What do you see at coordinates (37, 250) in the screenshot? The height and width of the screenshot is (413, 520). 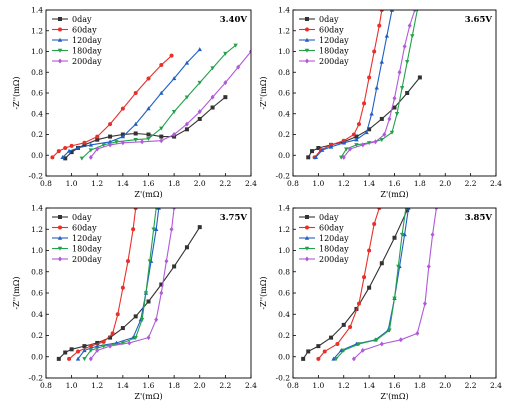 I see `y-tick-label: 1.0` at bounding box center [37, 250].